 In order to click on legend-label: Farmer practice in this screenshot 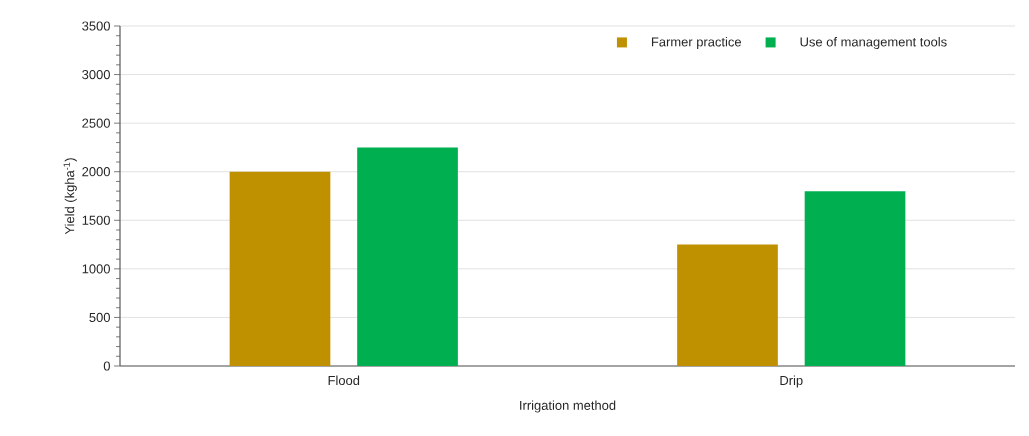, I will do `click(696, 43)`.